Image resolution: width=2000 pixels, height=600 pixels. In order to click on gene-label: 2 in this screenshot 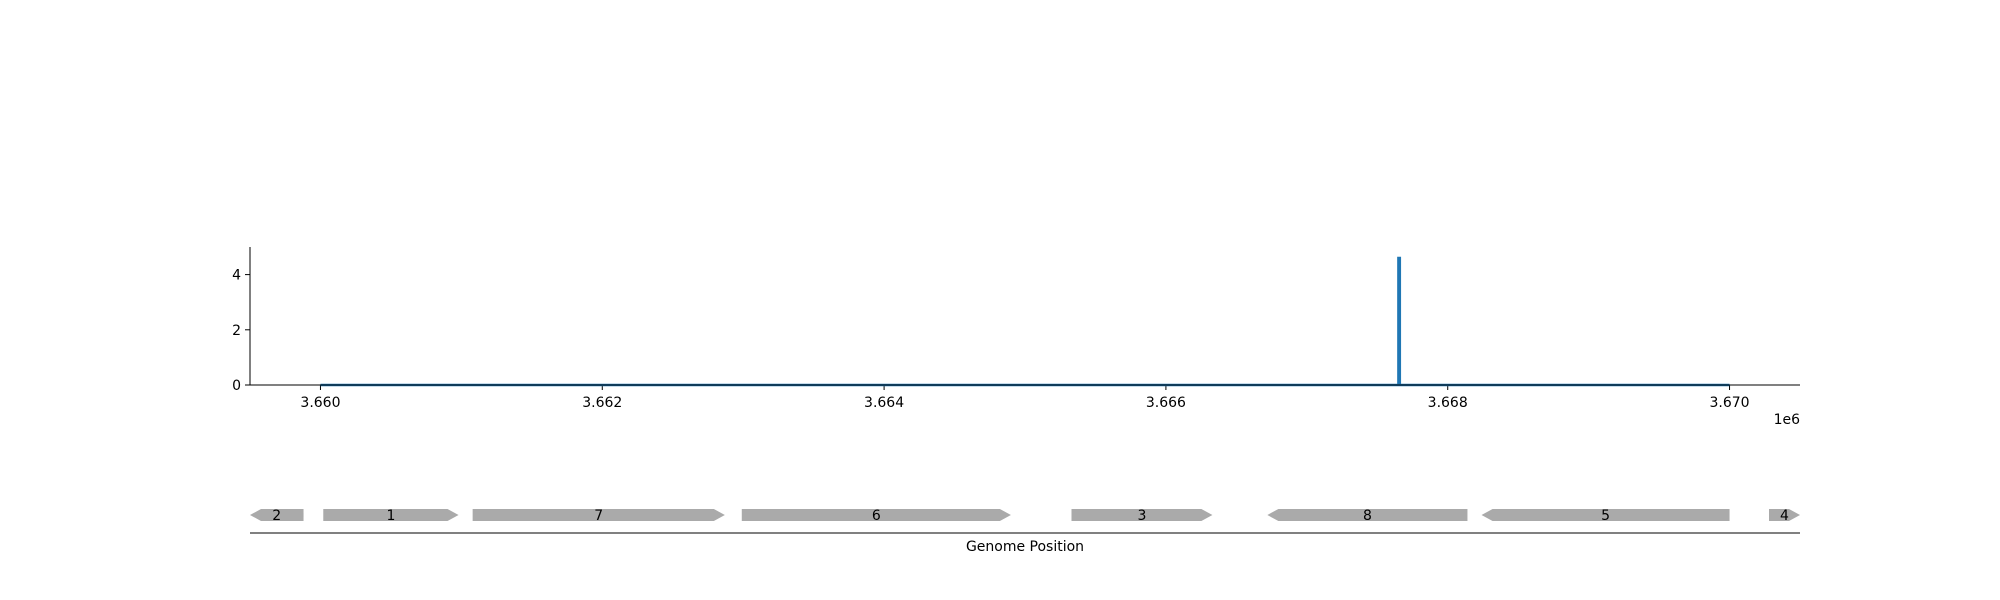, I will do `click(276, 516)`.